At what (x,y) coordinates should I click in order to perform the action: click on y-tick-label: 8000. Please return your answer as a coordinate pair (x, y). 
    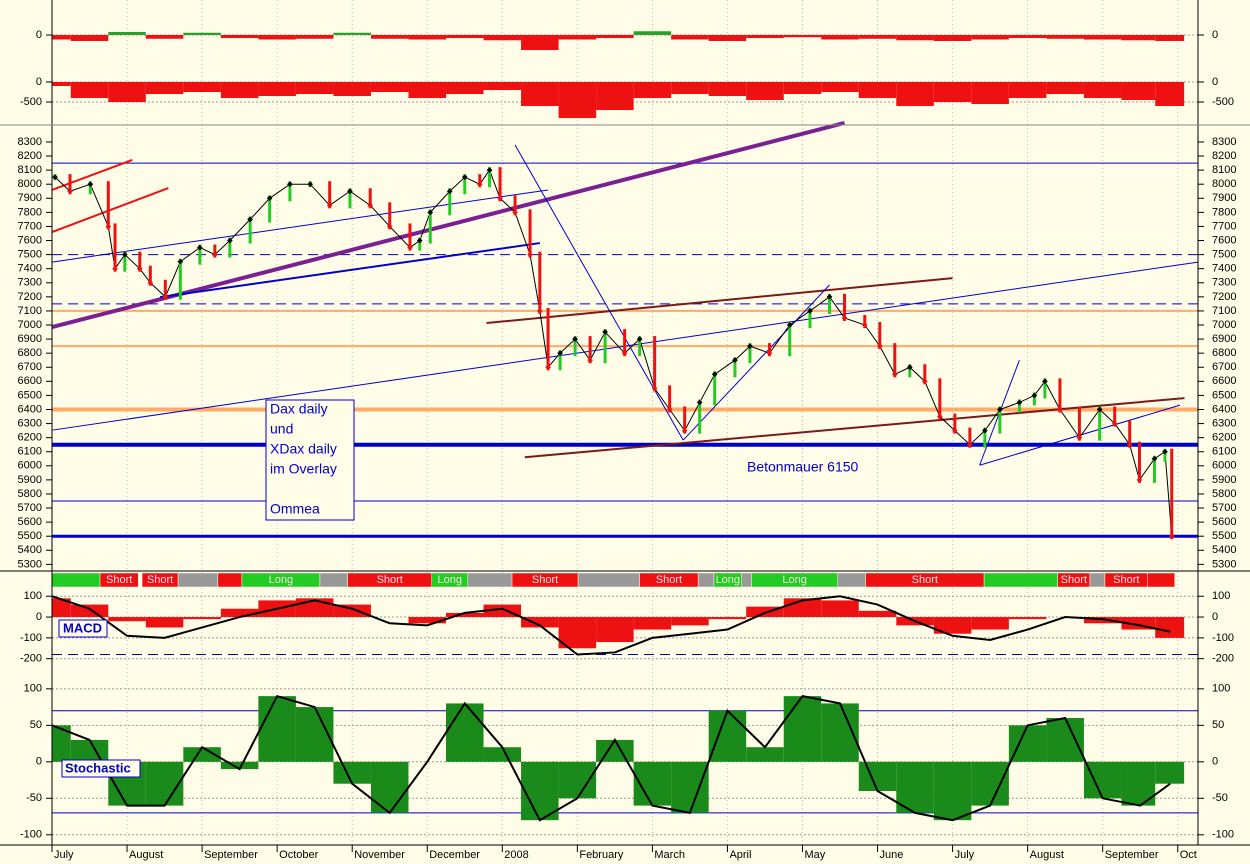
    Looking at the image, I should click on (30, 184).